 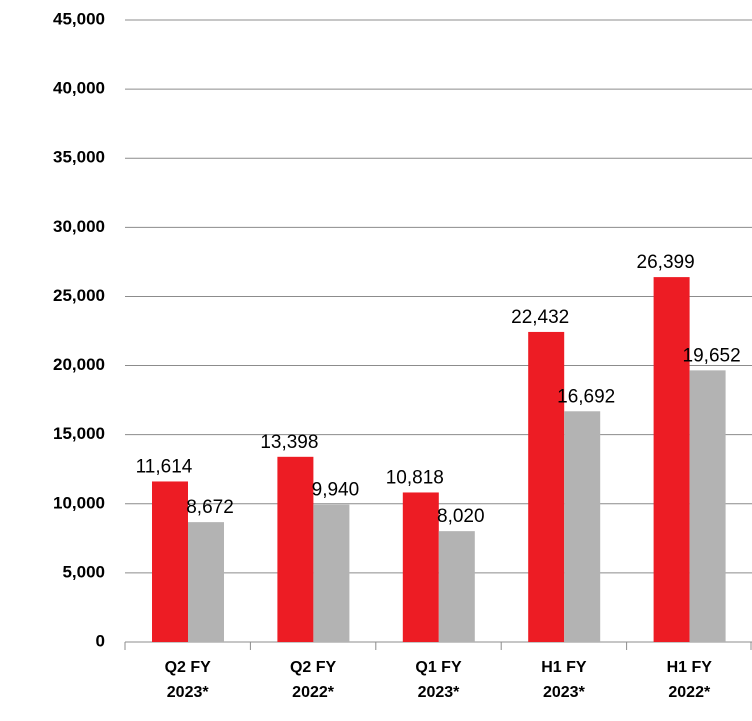 What do you see at coordinates (79, 295) in the screenshot?
I see `y-tick-label: 25,000` at bounding box center [79, 295].